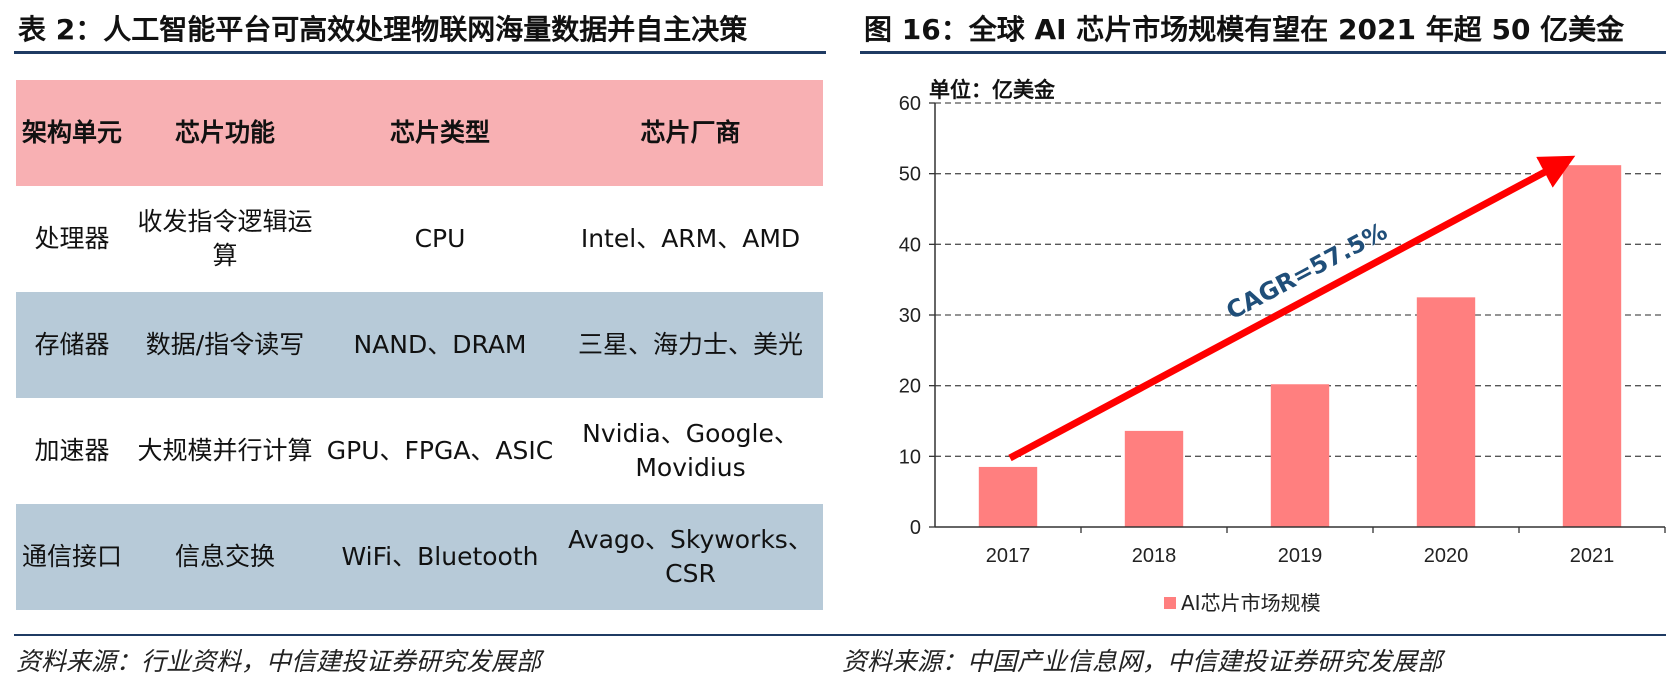 The height and width of the screenshot is (682, 1680). I want to click on x-tick-label: 2021, so click(1592, 556).